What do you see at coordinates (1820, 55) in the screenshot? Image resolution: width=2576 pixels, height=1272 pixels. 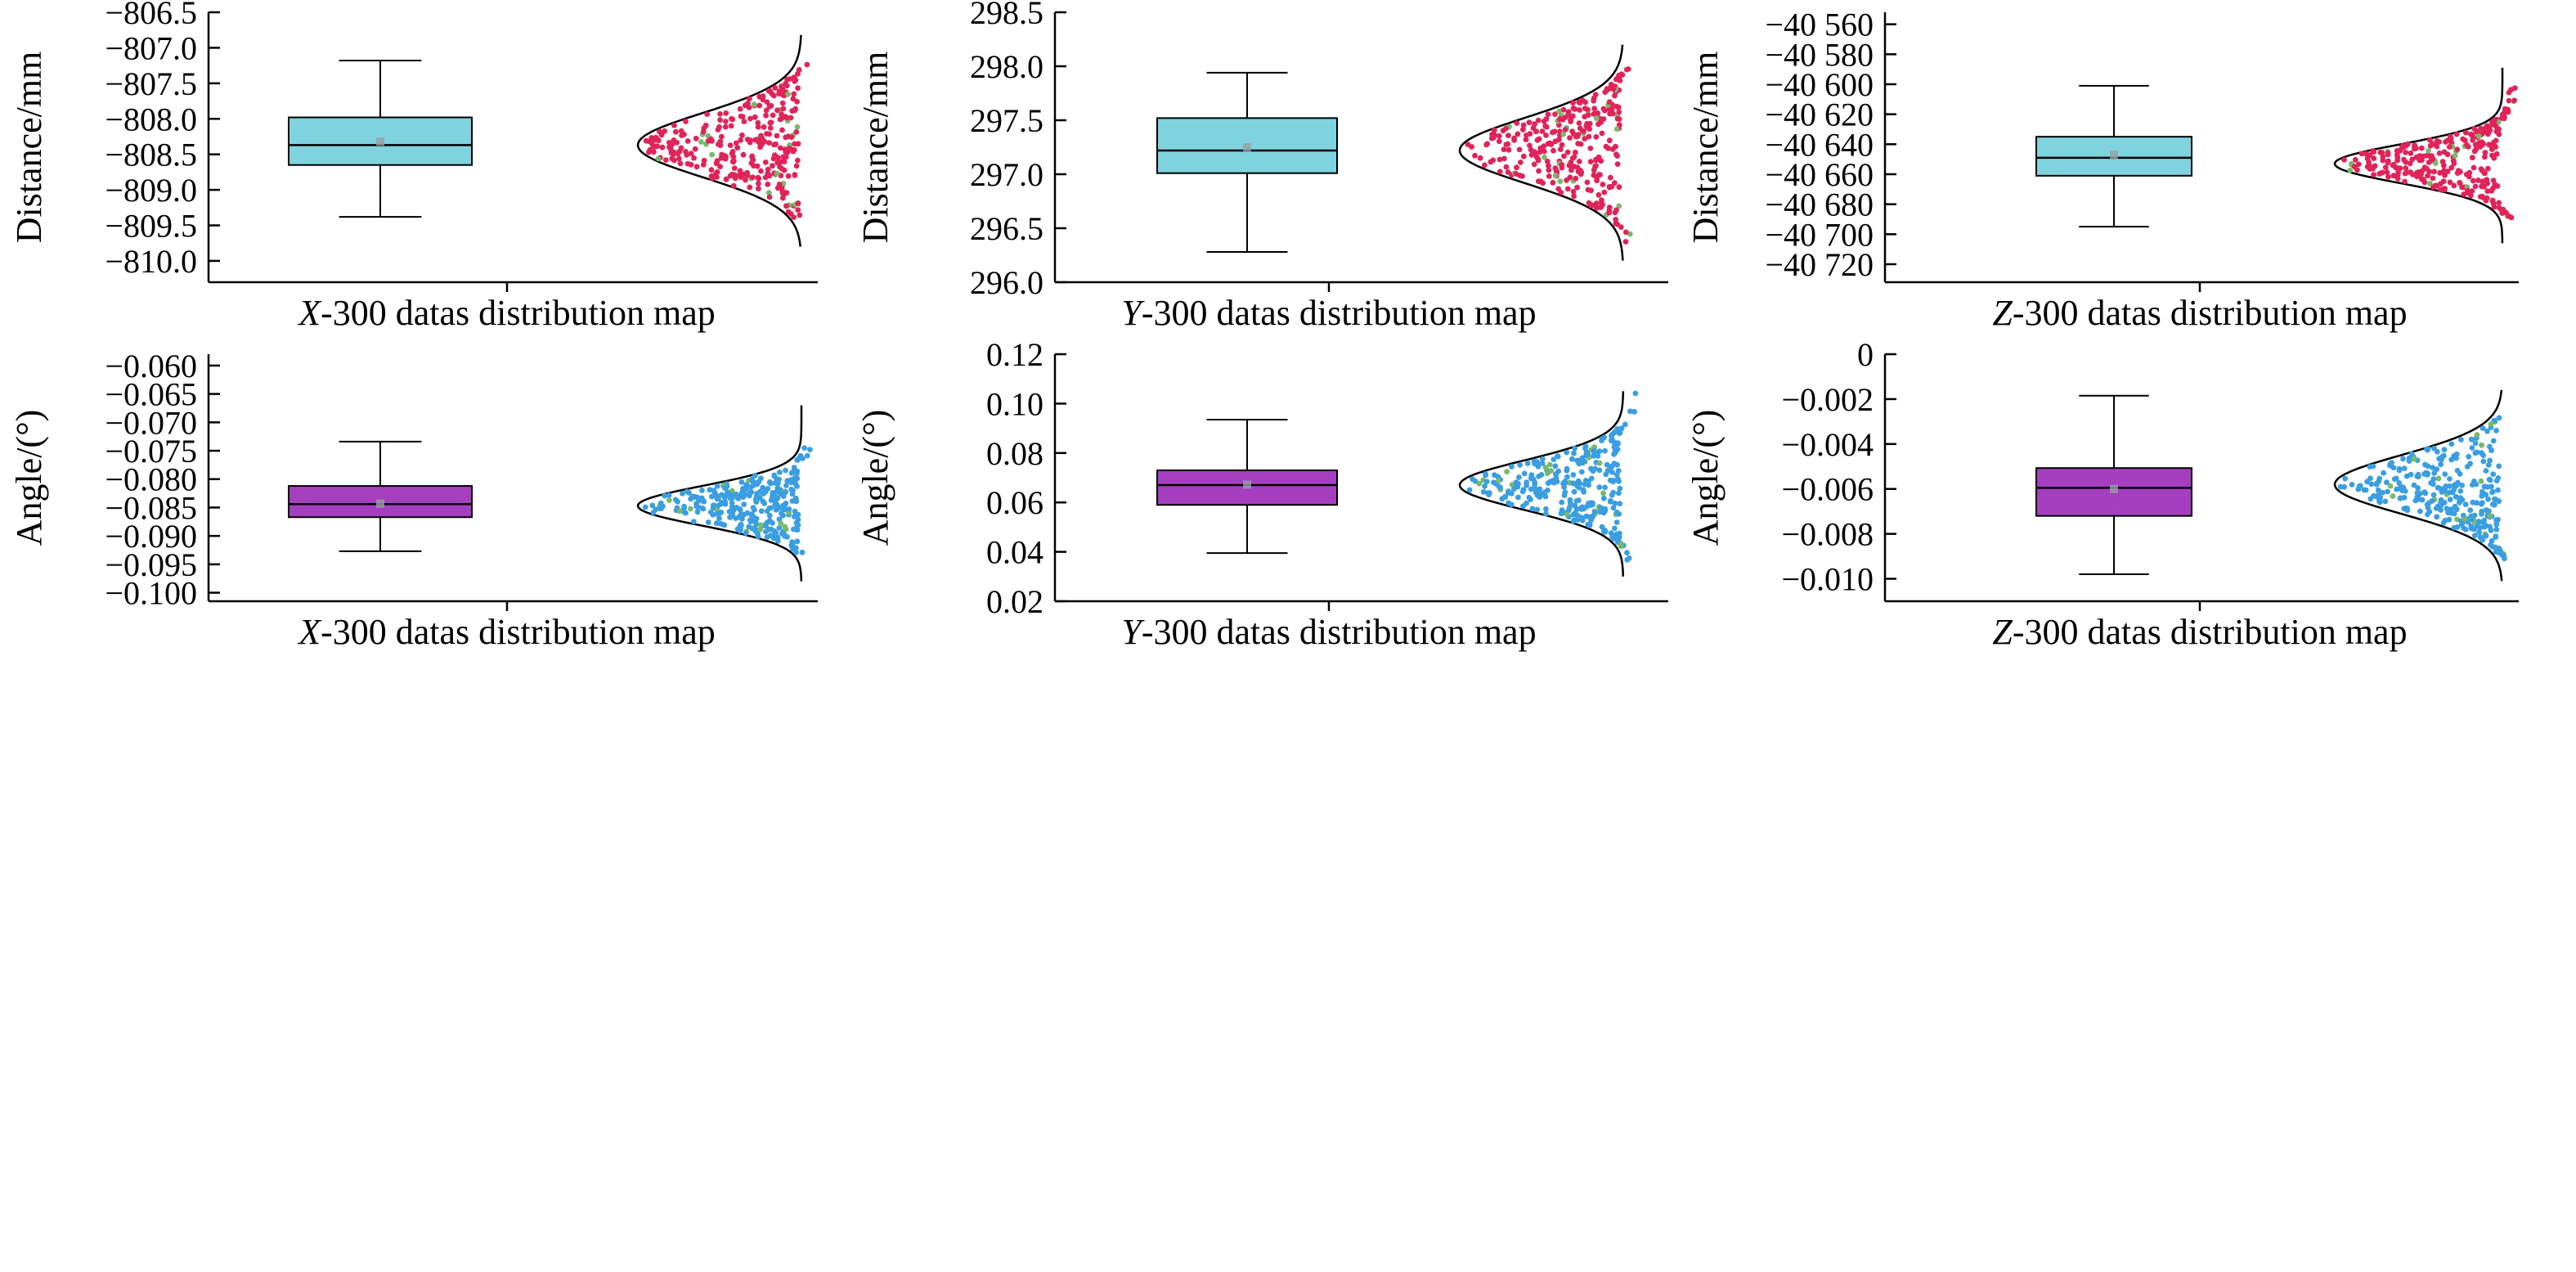 I see `y-tick-label: −40 580` at bounding box center [1820, 55].